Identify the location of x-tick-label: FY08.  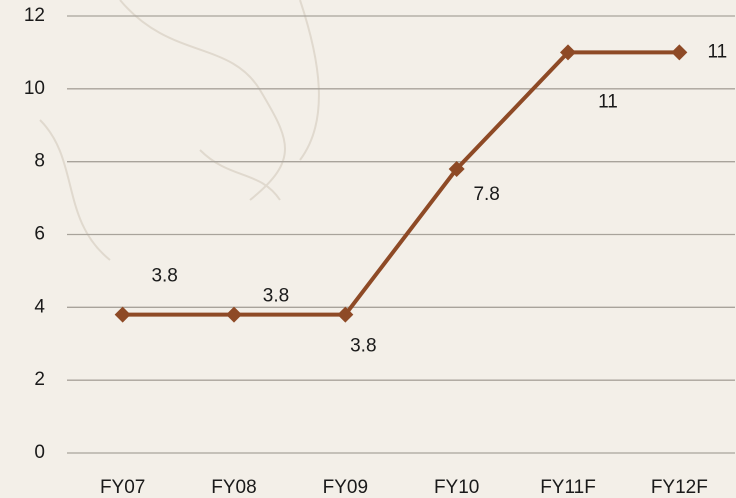
(233, 487).